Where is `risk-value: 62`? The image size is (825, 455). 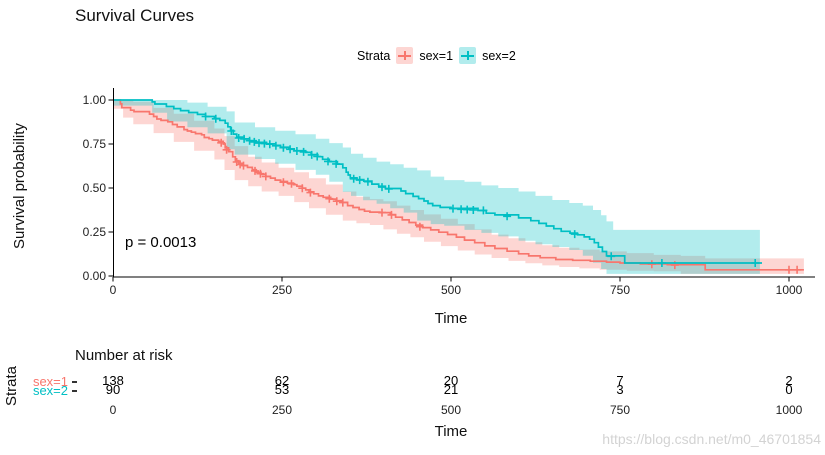
risk-value: 62 is located at coordinates (282, 380).